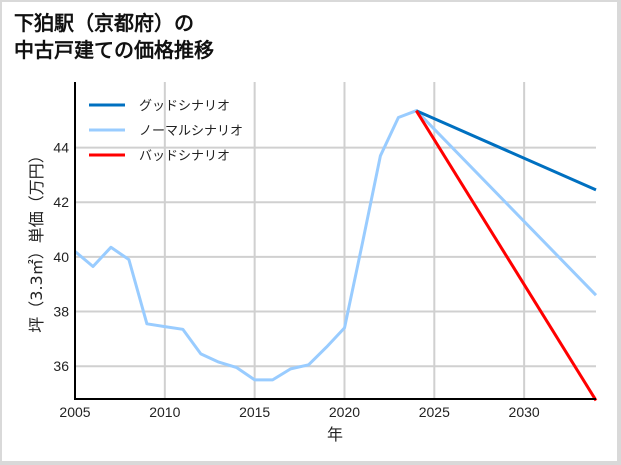  Describe the element at coordinates (184, 156) in the screenshot. I see `legend-label: バッドシナリオ` at that location.